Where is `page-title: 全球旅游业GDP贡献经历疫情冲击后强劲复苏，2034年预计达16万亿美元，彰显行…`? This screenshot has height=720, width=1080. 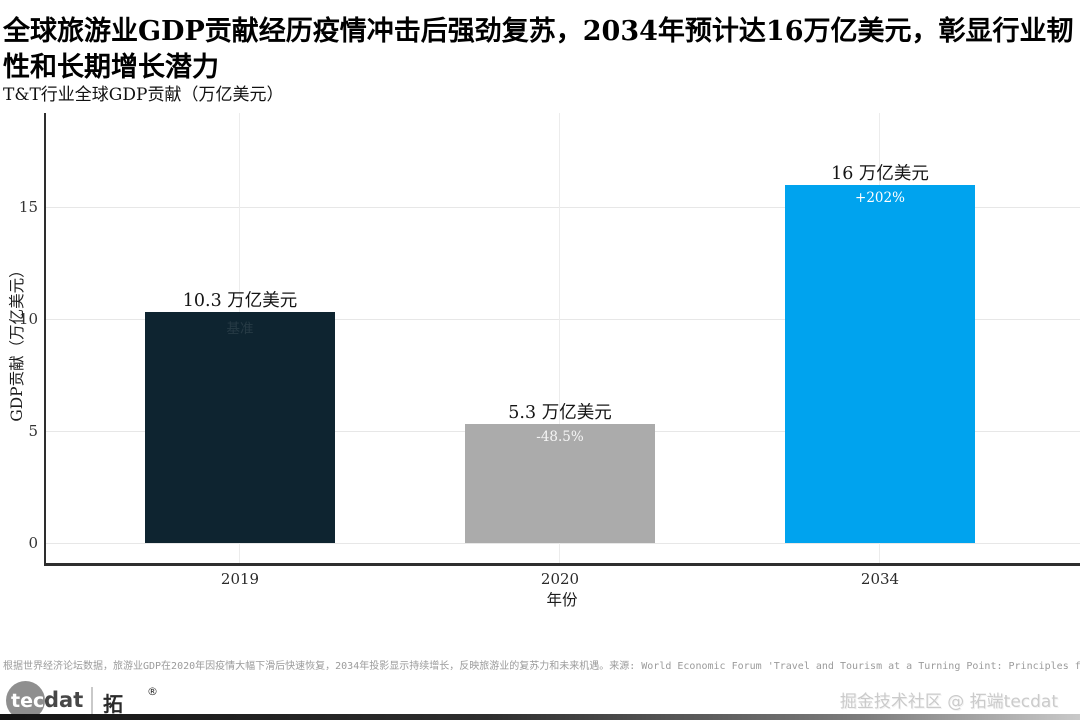 page-title: 全球旅游业GDP贡献经历疫情冲击后强劲复苏，2034年预计达16万亿美元，彰显行… is located at coordinates (538, 49).